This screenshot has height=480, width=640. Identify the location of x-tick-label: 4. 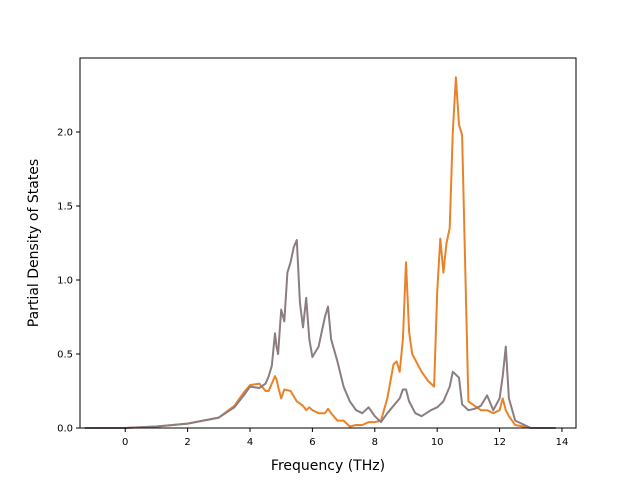
(250, 442).